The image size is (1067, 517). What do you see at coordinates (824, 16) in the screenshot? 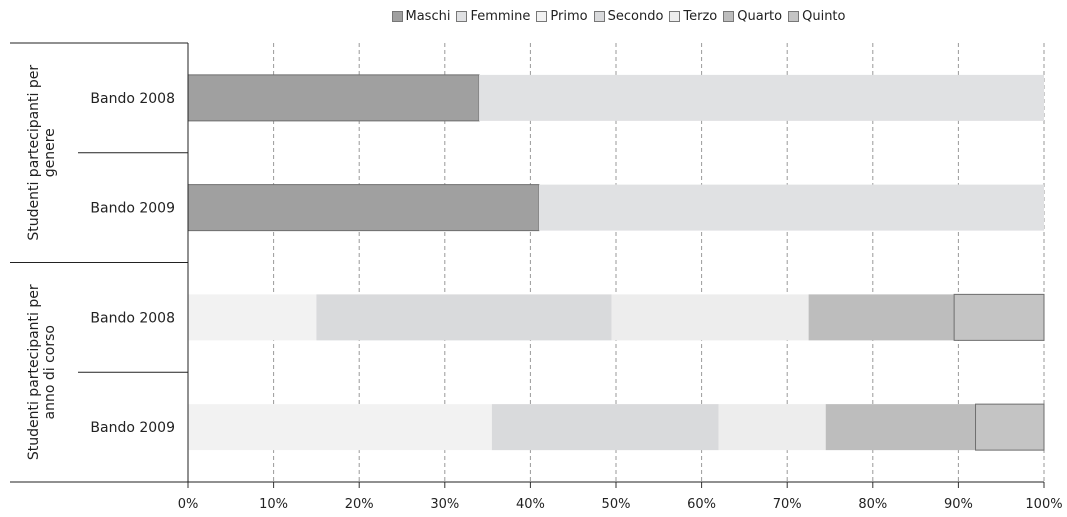
I see `legend-label: Quinto` at bounding box center [824, 16].